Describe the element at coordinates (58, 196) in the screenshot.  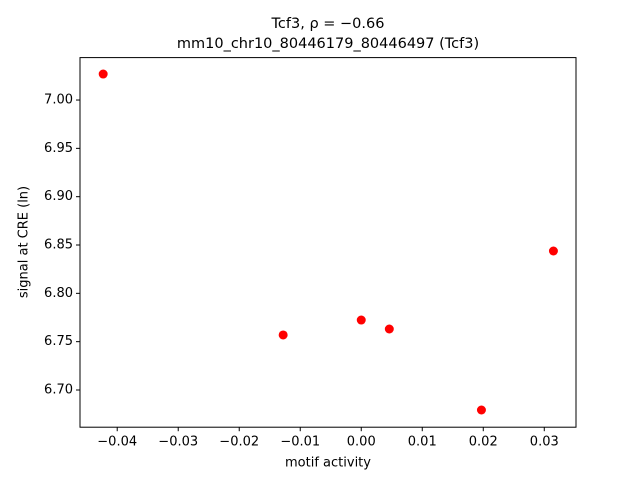
I see `y-tick-label: 6.90` at that location.